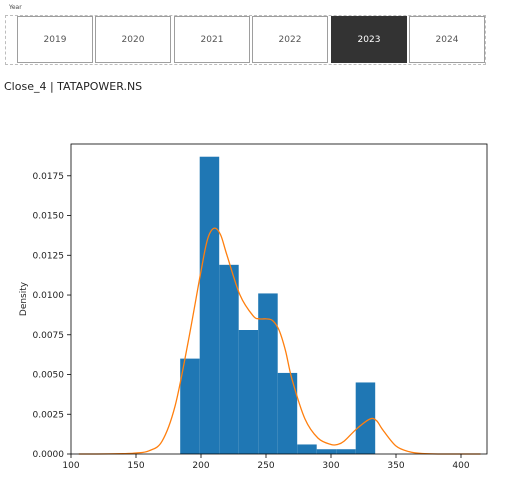 Image resolution: width=519 pixels, height=498 pixels. I want to click on x-tick-label-350: 350, so click(395, 466).